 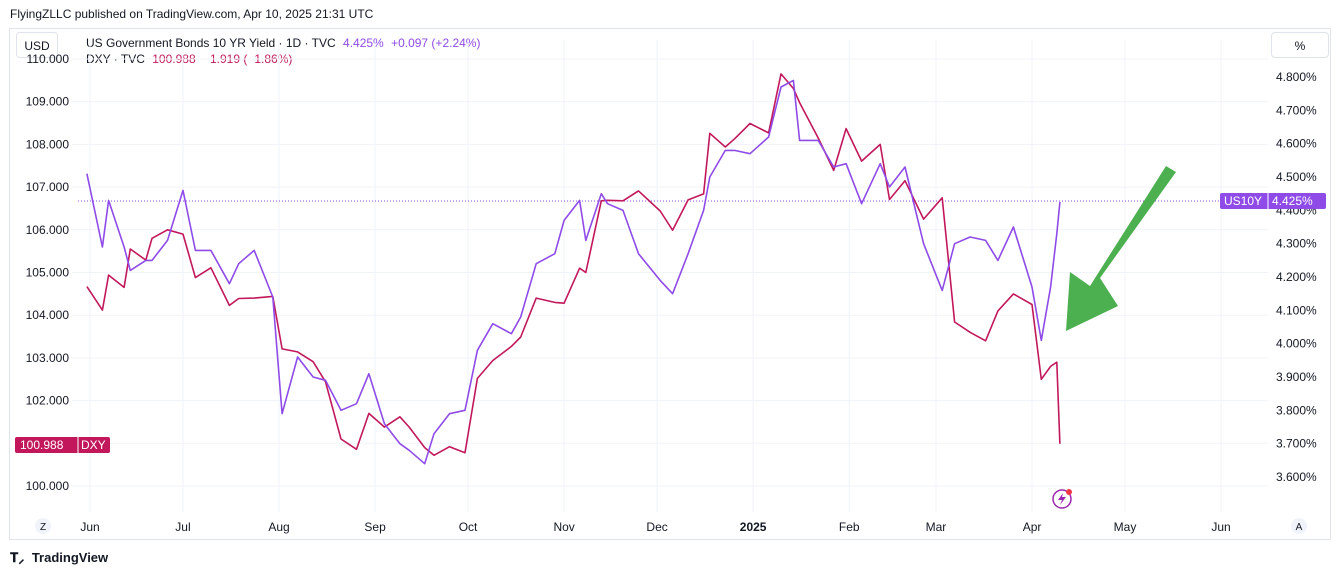 What do you see at coordinates (1121, 248) in the screenshot?
I see `trend-arrow` at bounding box center [1121, 248].